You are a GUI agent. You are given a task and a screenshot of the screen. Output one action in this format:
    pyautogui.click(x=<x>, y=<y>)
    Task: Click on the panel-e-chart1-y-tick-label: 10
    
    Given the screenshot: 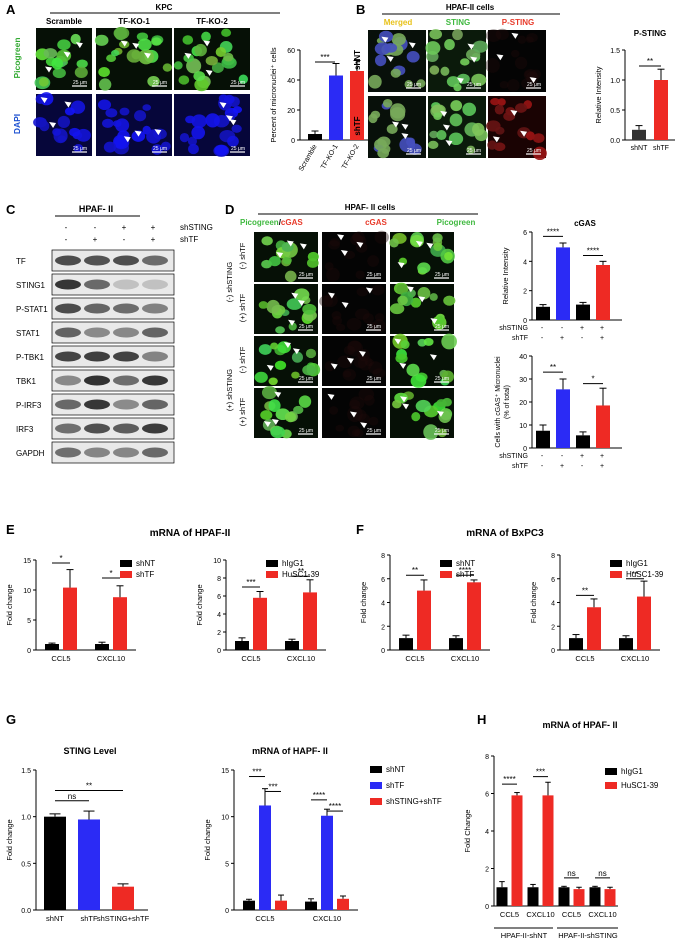 What is the action you would take?
    pyautogui.click(x=27, y=591)
    